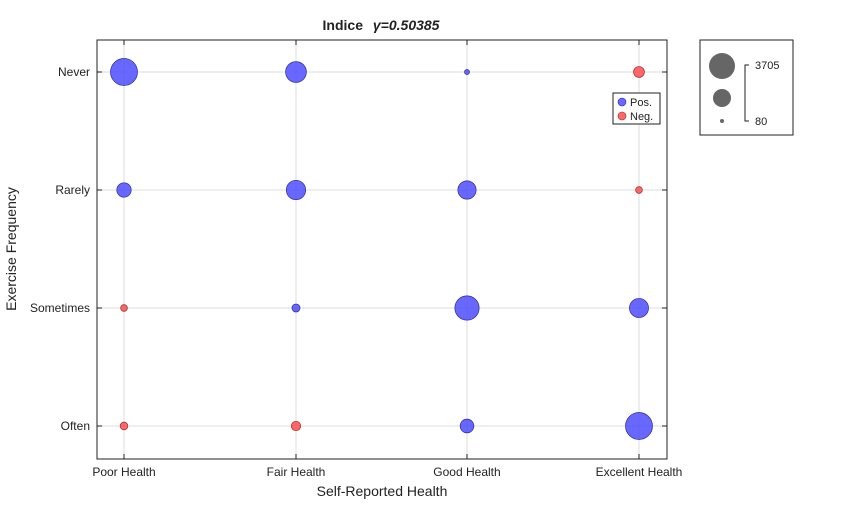 The height and width of the screenshot is (517, 860). I want to click on point-fair-health-sometimes, so click(296, 308).